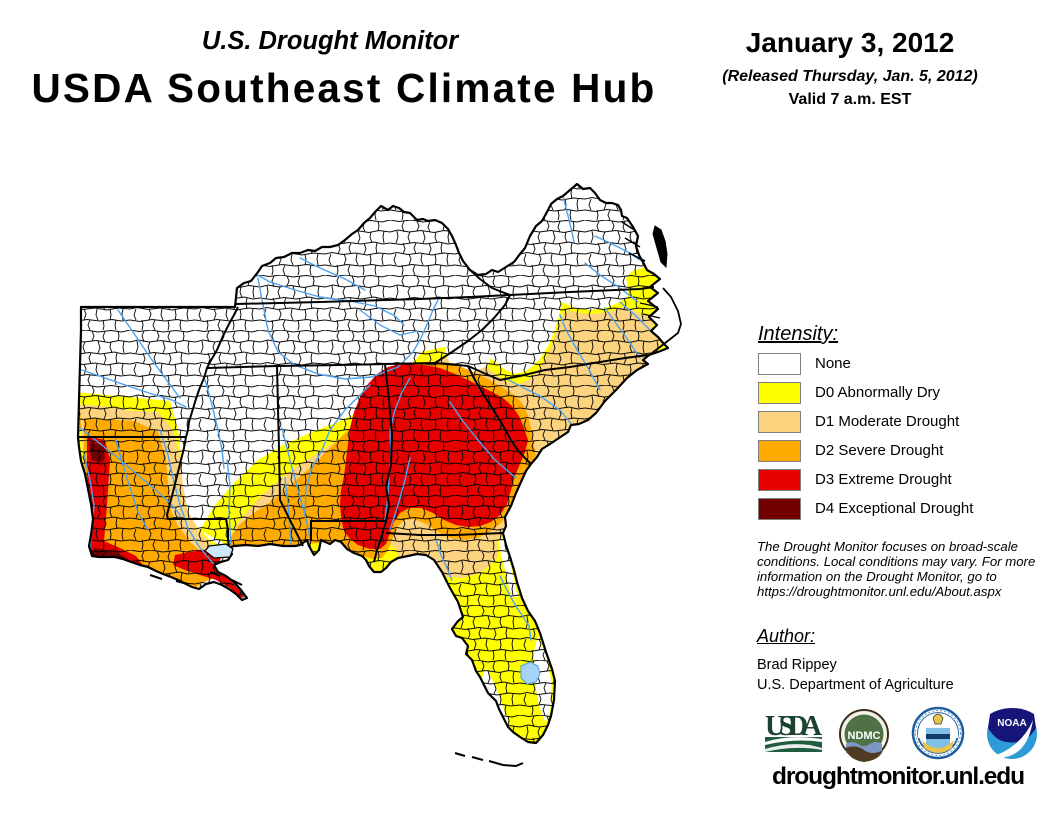 The height and width of the screenshot is (816, 1056). I want to click on svg-text: USDA, so click(794, 726).